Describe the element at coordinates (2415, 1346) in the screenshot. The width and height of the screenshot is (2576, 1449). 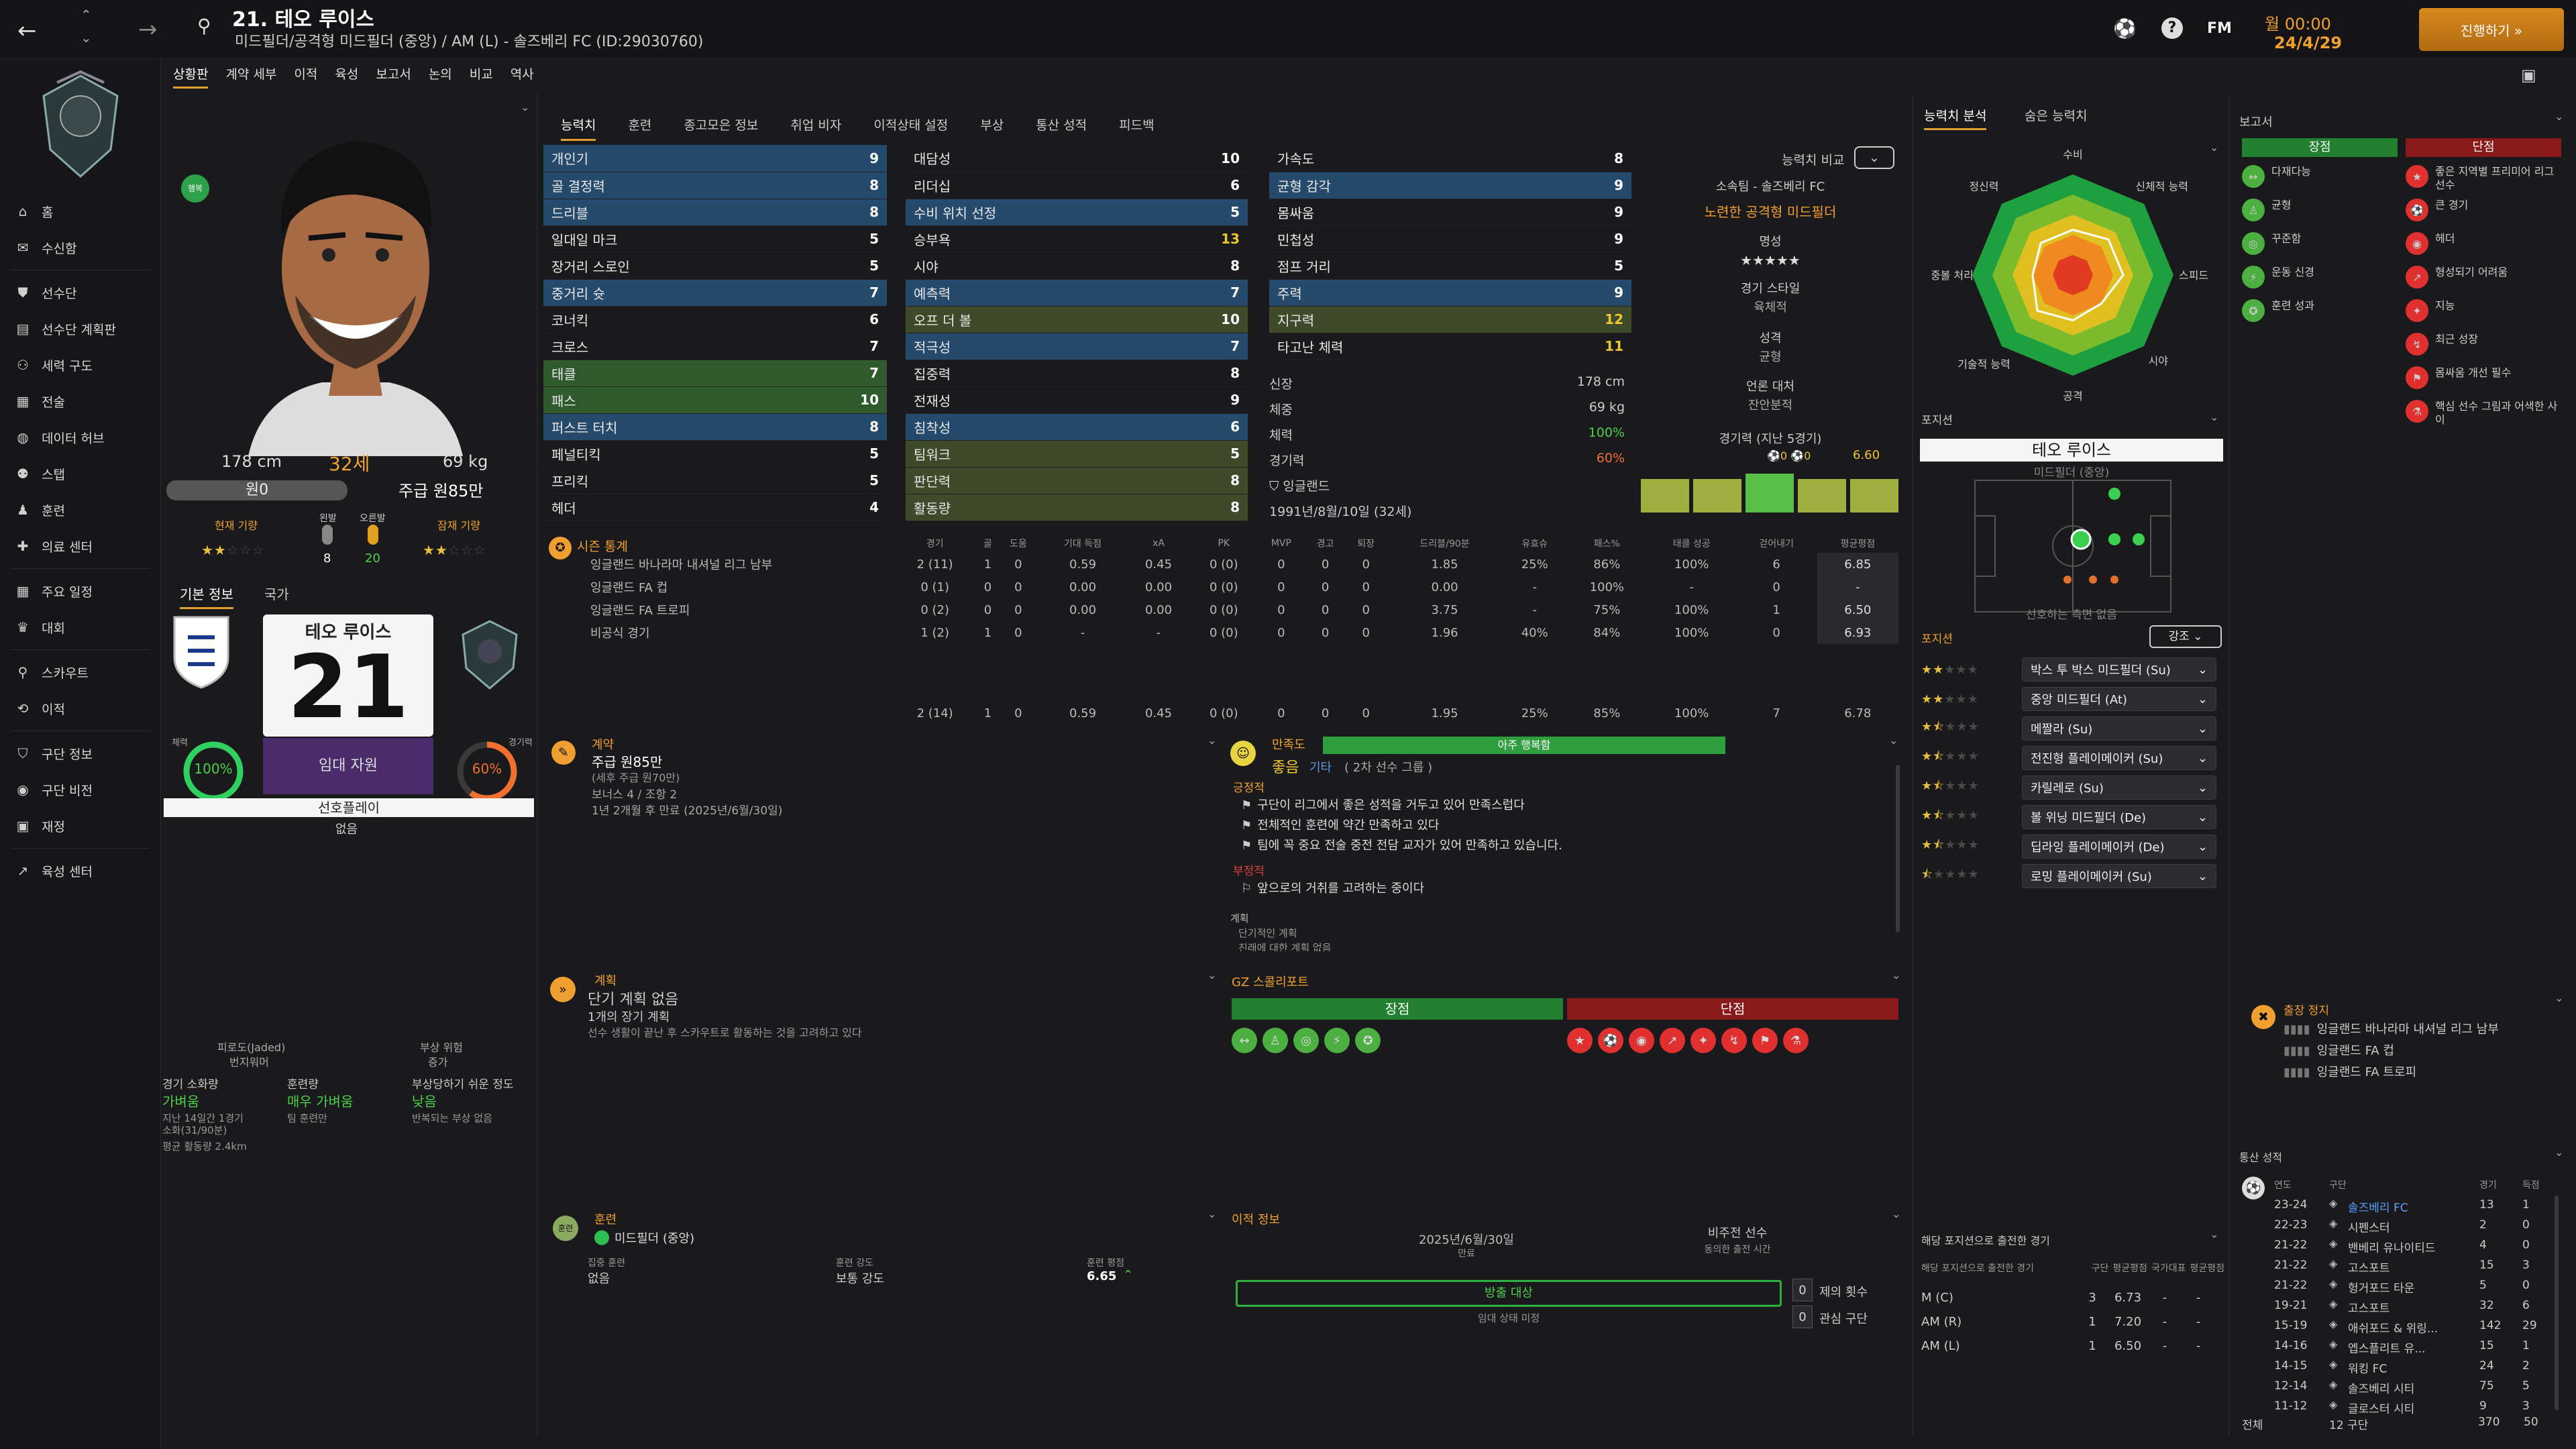
I see `career-row: 14-16 엡스플리트 유... 15 1 ◈` at that location.